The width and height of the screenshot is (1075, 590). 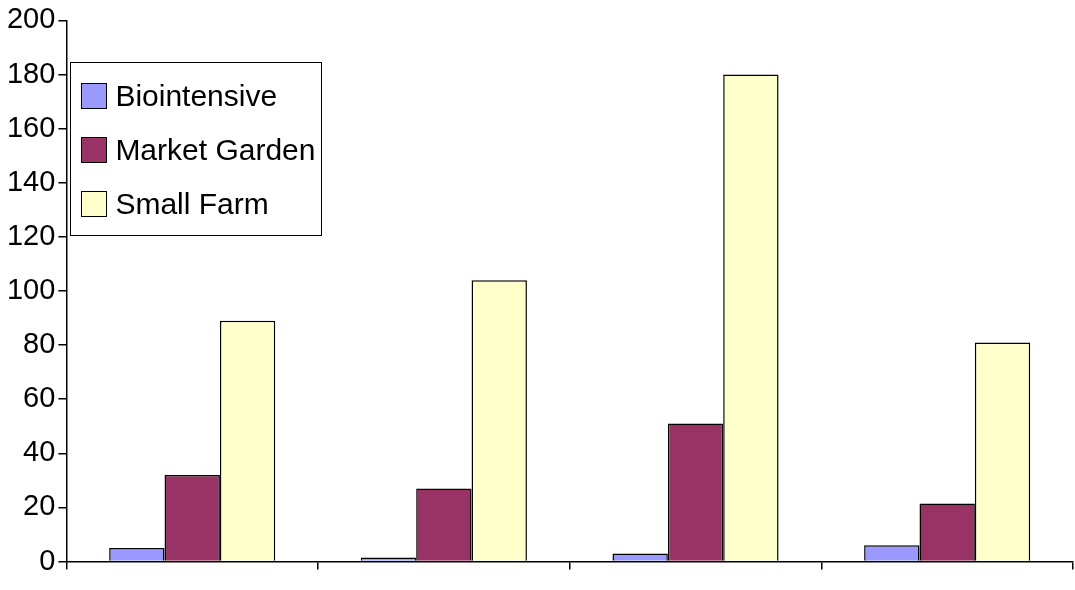 What do you see at coordinates (39, 343) in the screenshot?
I see `y-tick-label: 80` at bounding box center [39, 343].